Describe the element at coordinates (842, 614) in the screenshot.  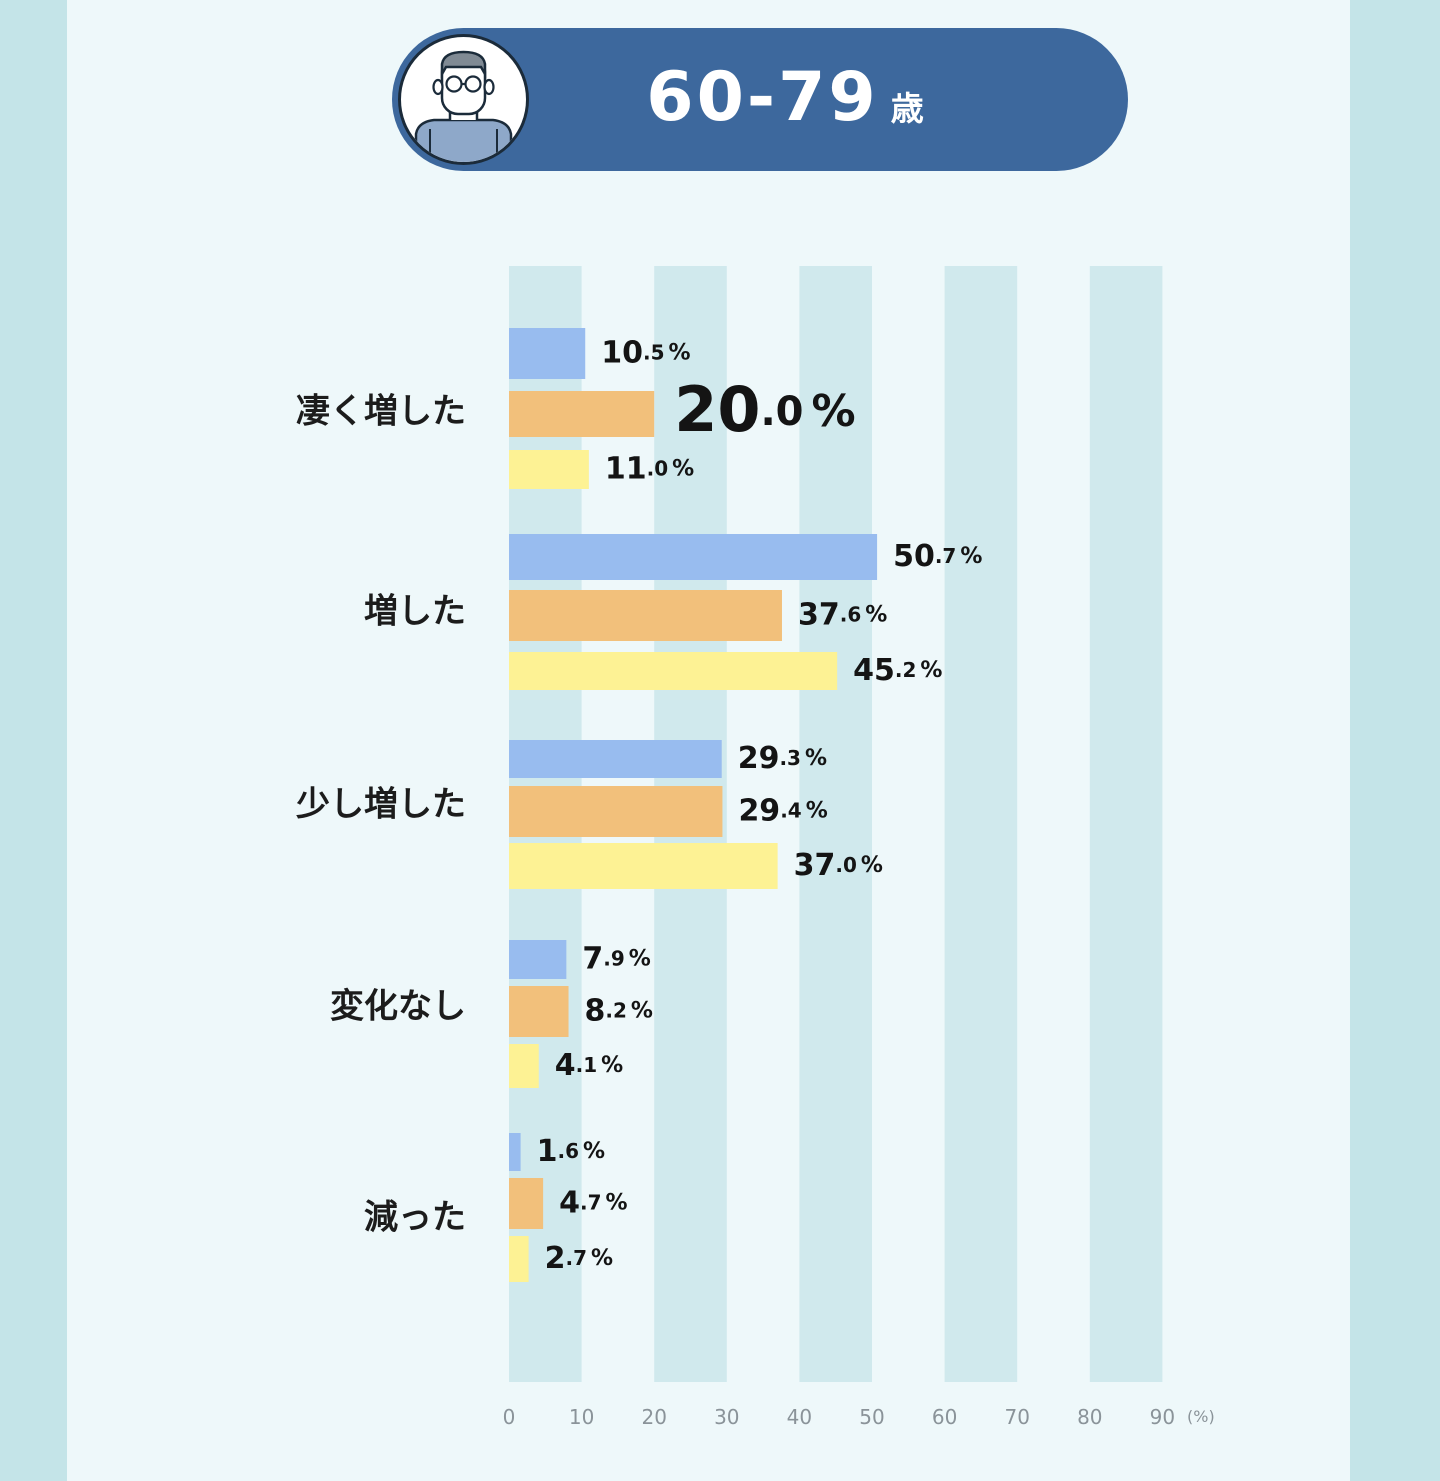
I see `data-label: 37.6%` at that location.